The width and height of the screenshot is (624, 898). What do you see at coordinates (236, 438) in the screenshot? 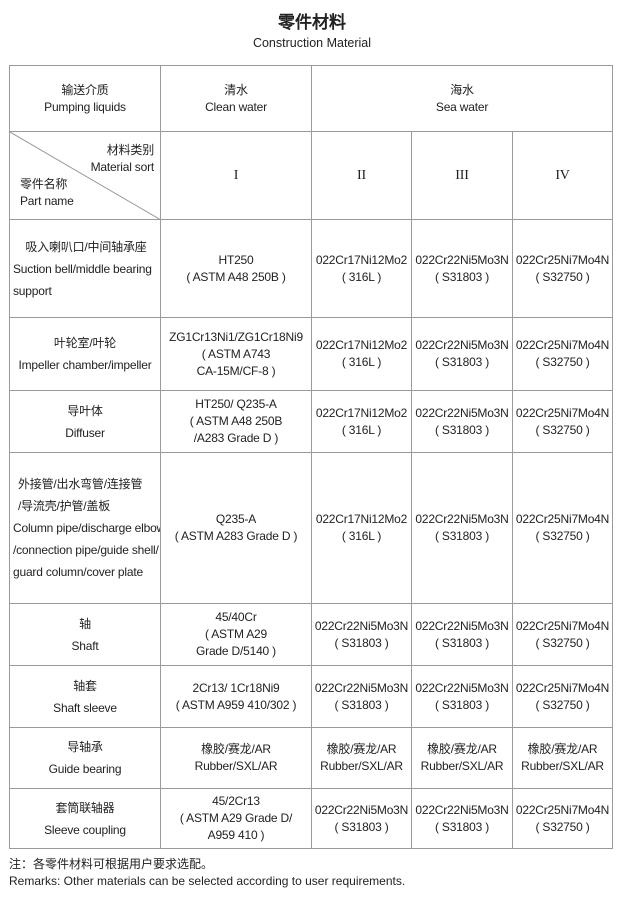
I see `cell-line: /A283 Grade D )` at bounding box center [236, 438].